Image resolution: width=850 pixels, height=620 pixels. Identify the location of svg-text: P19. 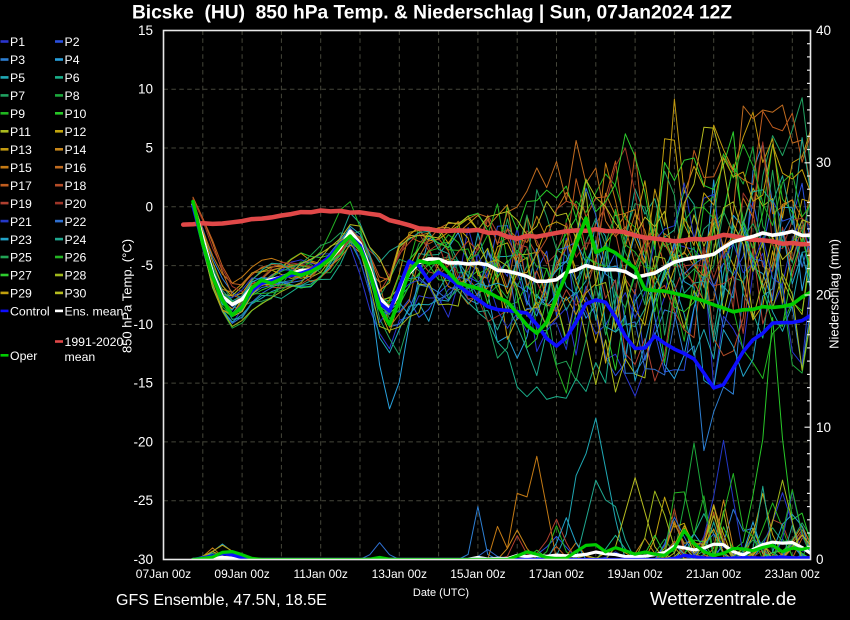
(21, 204).